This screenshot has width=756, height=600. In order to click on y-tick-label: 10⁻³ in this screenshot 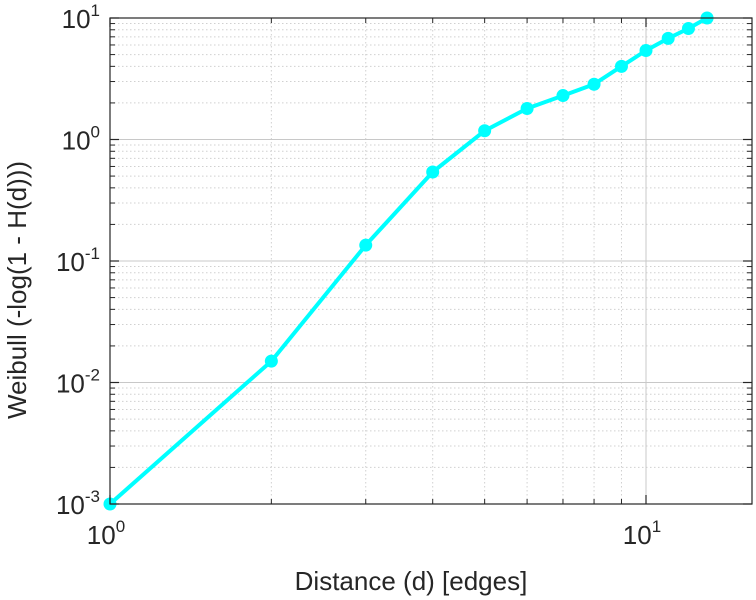, I will do `click(78, 503)`.